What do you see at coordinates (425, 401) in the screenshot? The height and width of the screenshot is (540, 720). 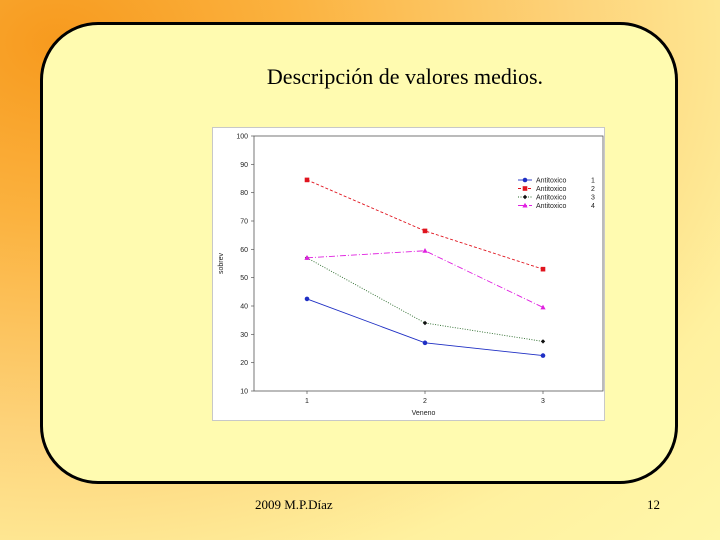 I see `x-tick-label: 2` at bounding box center [425, 401].